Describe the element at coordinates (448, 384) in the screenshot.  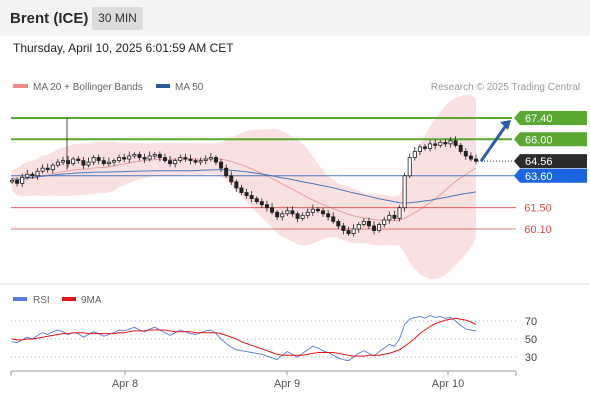
I see `x-tick-label: Apr 10` at that location.